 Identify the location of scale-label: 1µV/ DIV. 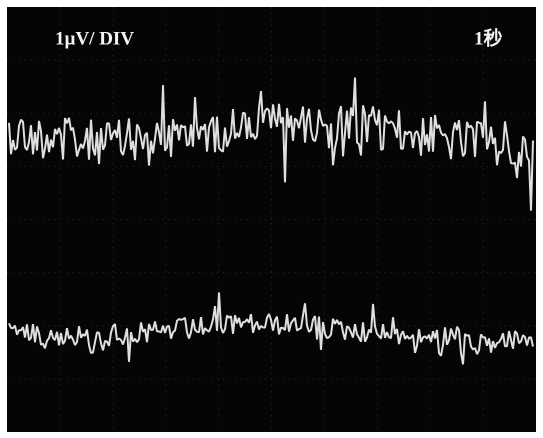
(94, 38).